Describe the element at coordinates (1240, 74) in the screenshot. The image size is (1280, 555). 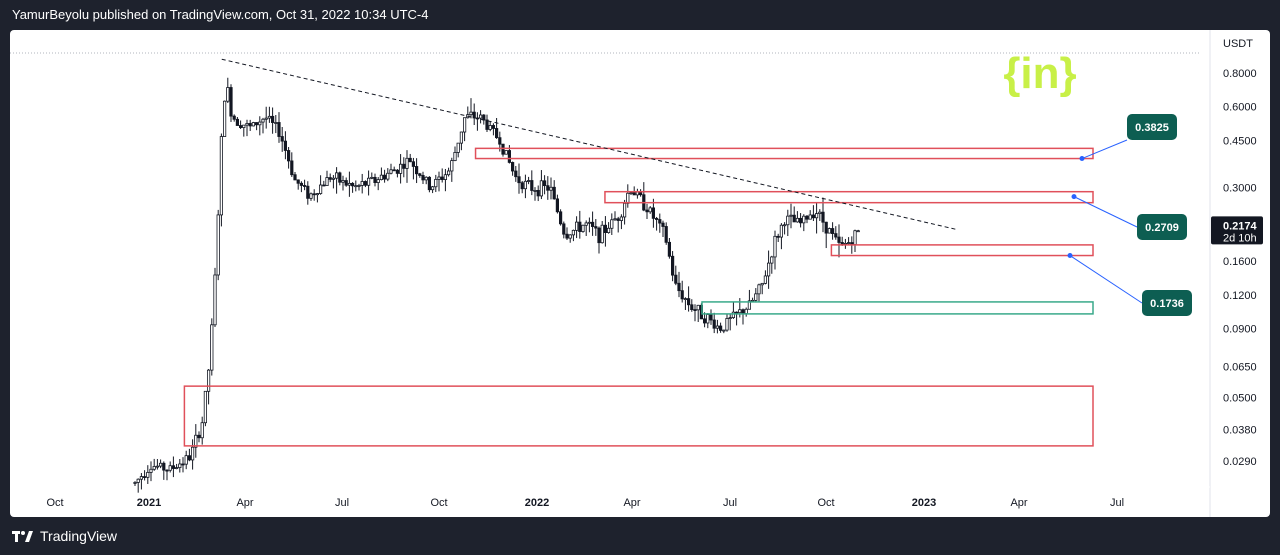
I see `price-tick-label: 0.8000` at that location.